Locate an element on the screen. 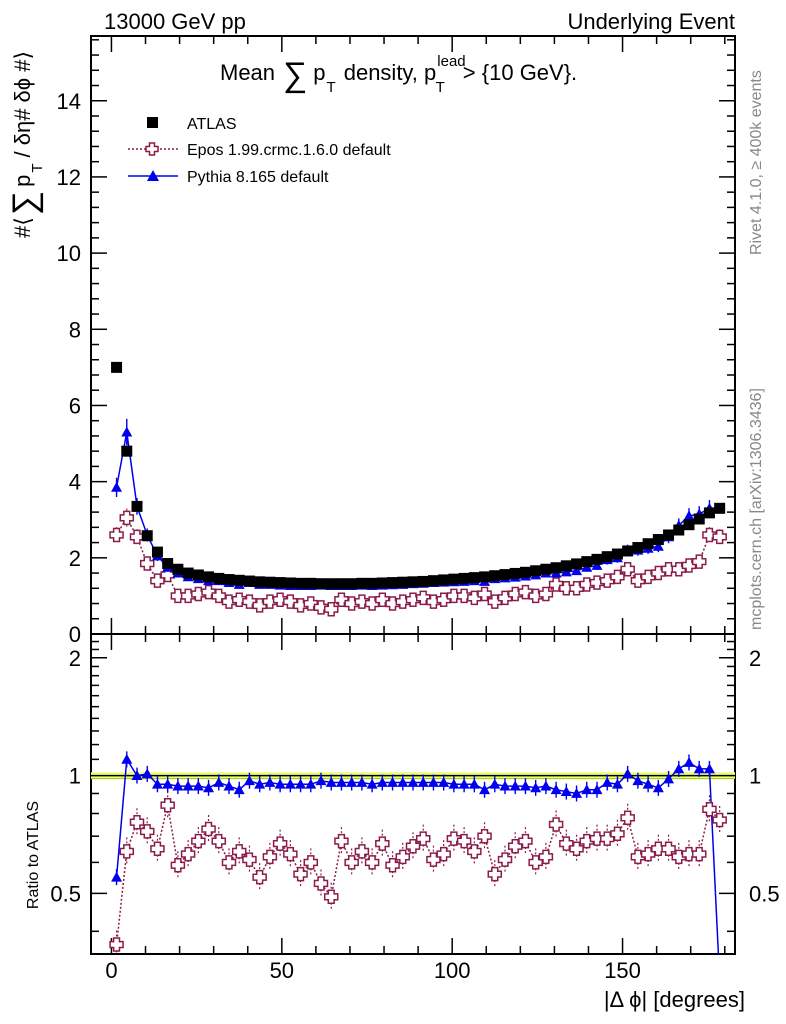  main-ylabel: #⟨∑pT/ δη# δϕ #⟩ is located at coordinates (26, 144).